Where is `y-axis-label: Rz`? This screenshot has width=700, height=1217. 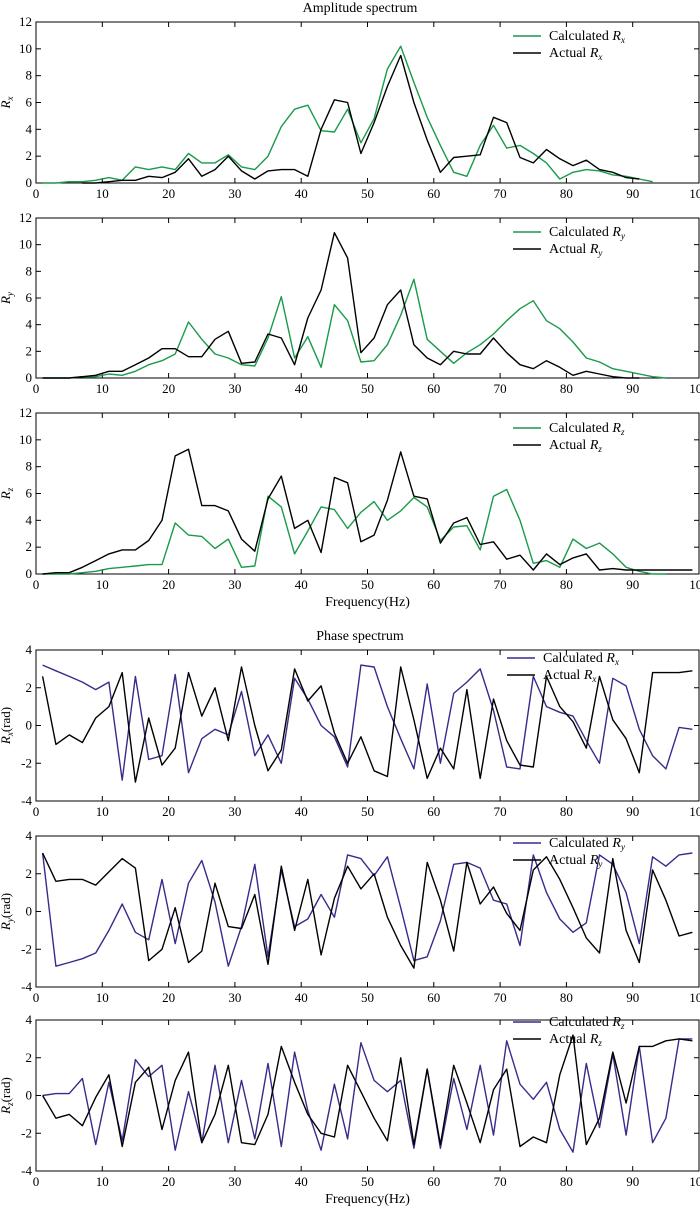
y-axis-label: Rz is located at coordinates (7, 493).